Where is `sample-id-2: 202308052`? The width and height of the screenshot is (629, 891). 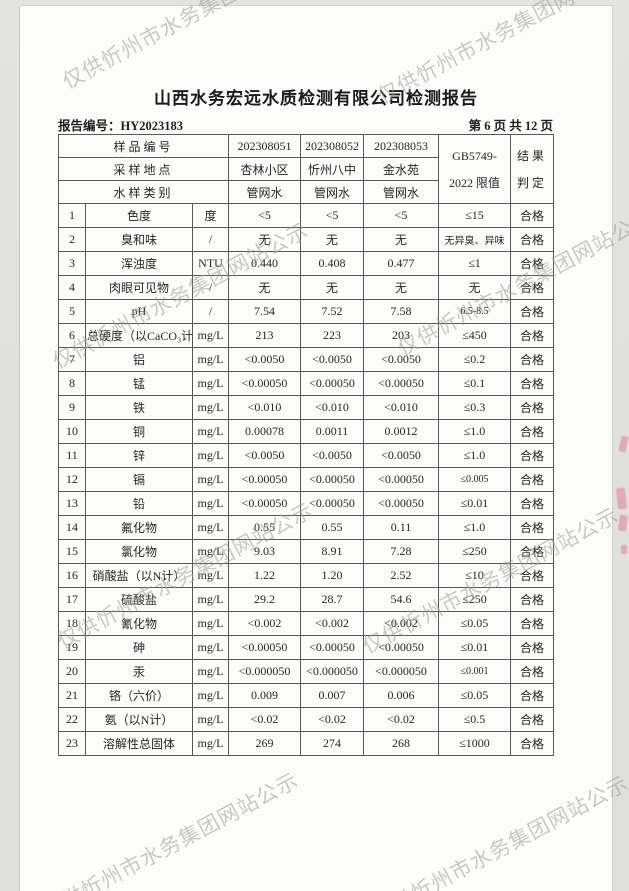 sample-id-2: 202308052 is located at coordinates (332, 146).